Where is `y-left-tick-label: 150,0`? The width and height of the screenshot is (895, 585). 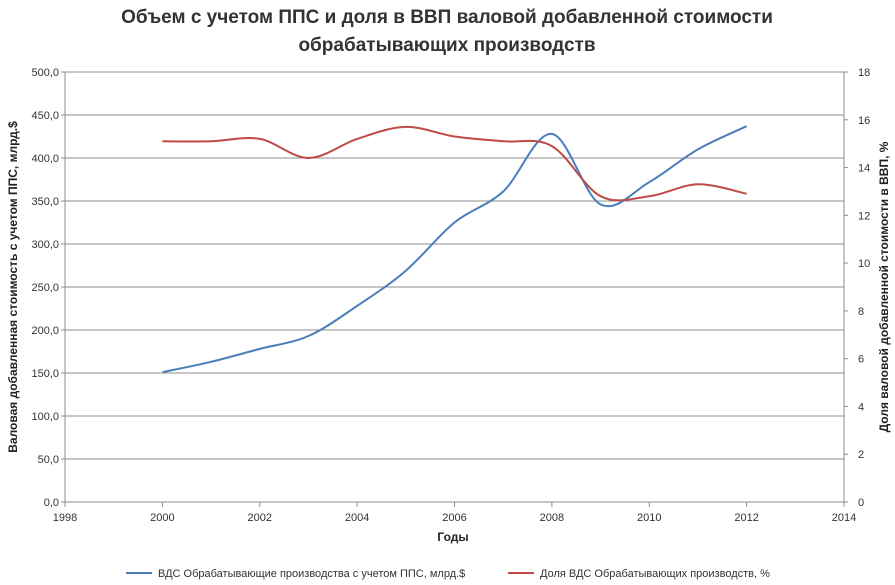 y-left-tick-label: 150,0 is located at coordinates (45, 374).